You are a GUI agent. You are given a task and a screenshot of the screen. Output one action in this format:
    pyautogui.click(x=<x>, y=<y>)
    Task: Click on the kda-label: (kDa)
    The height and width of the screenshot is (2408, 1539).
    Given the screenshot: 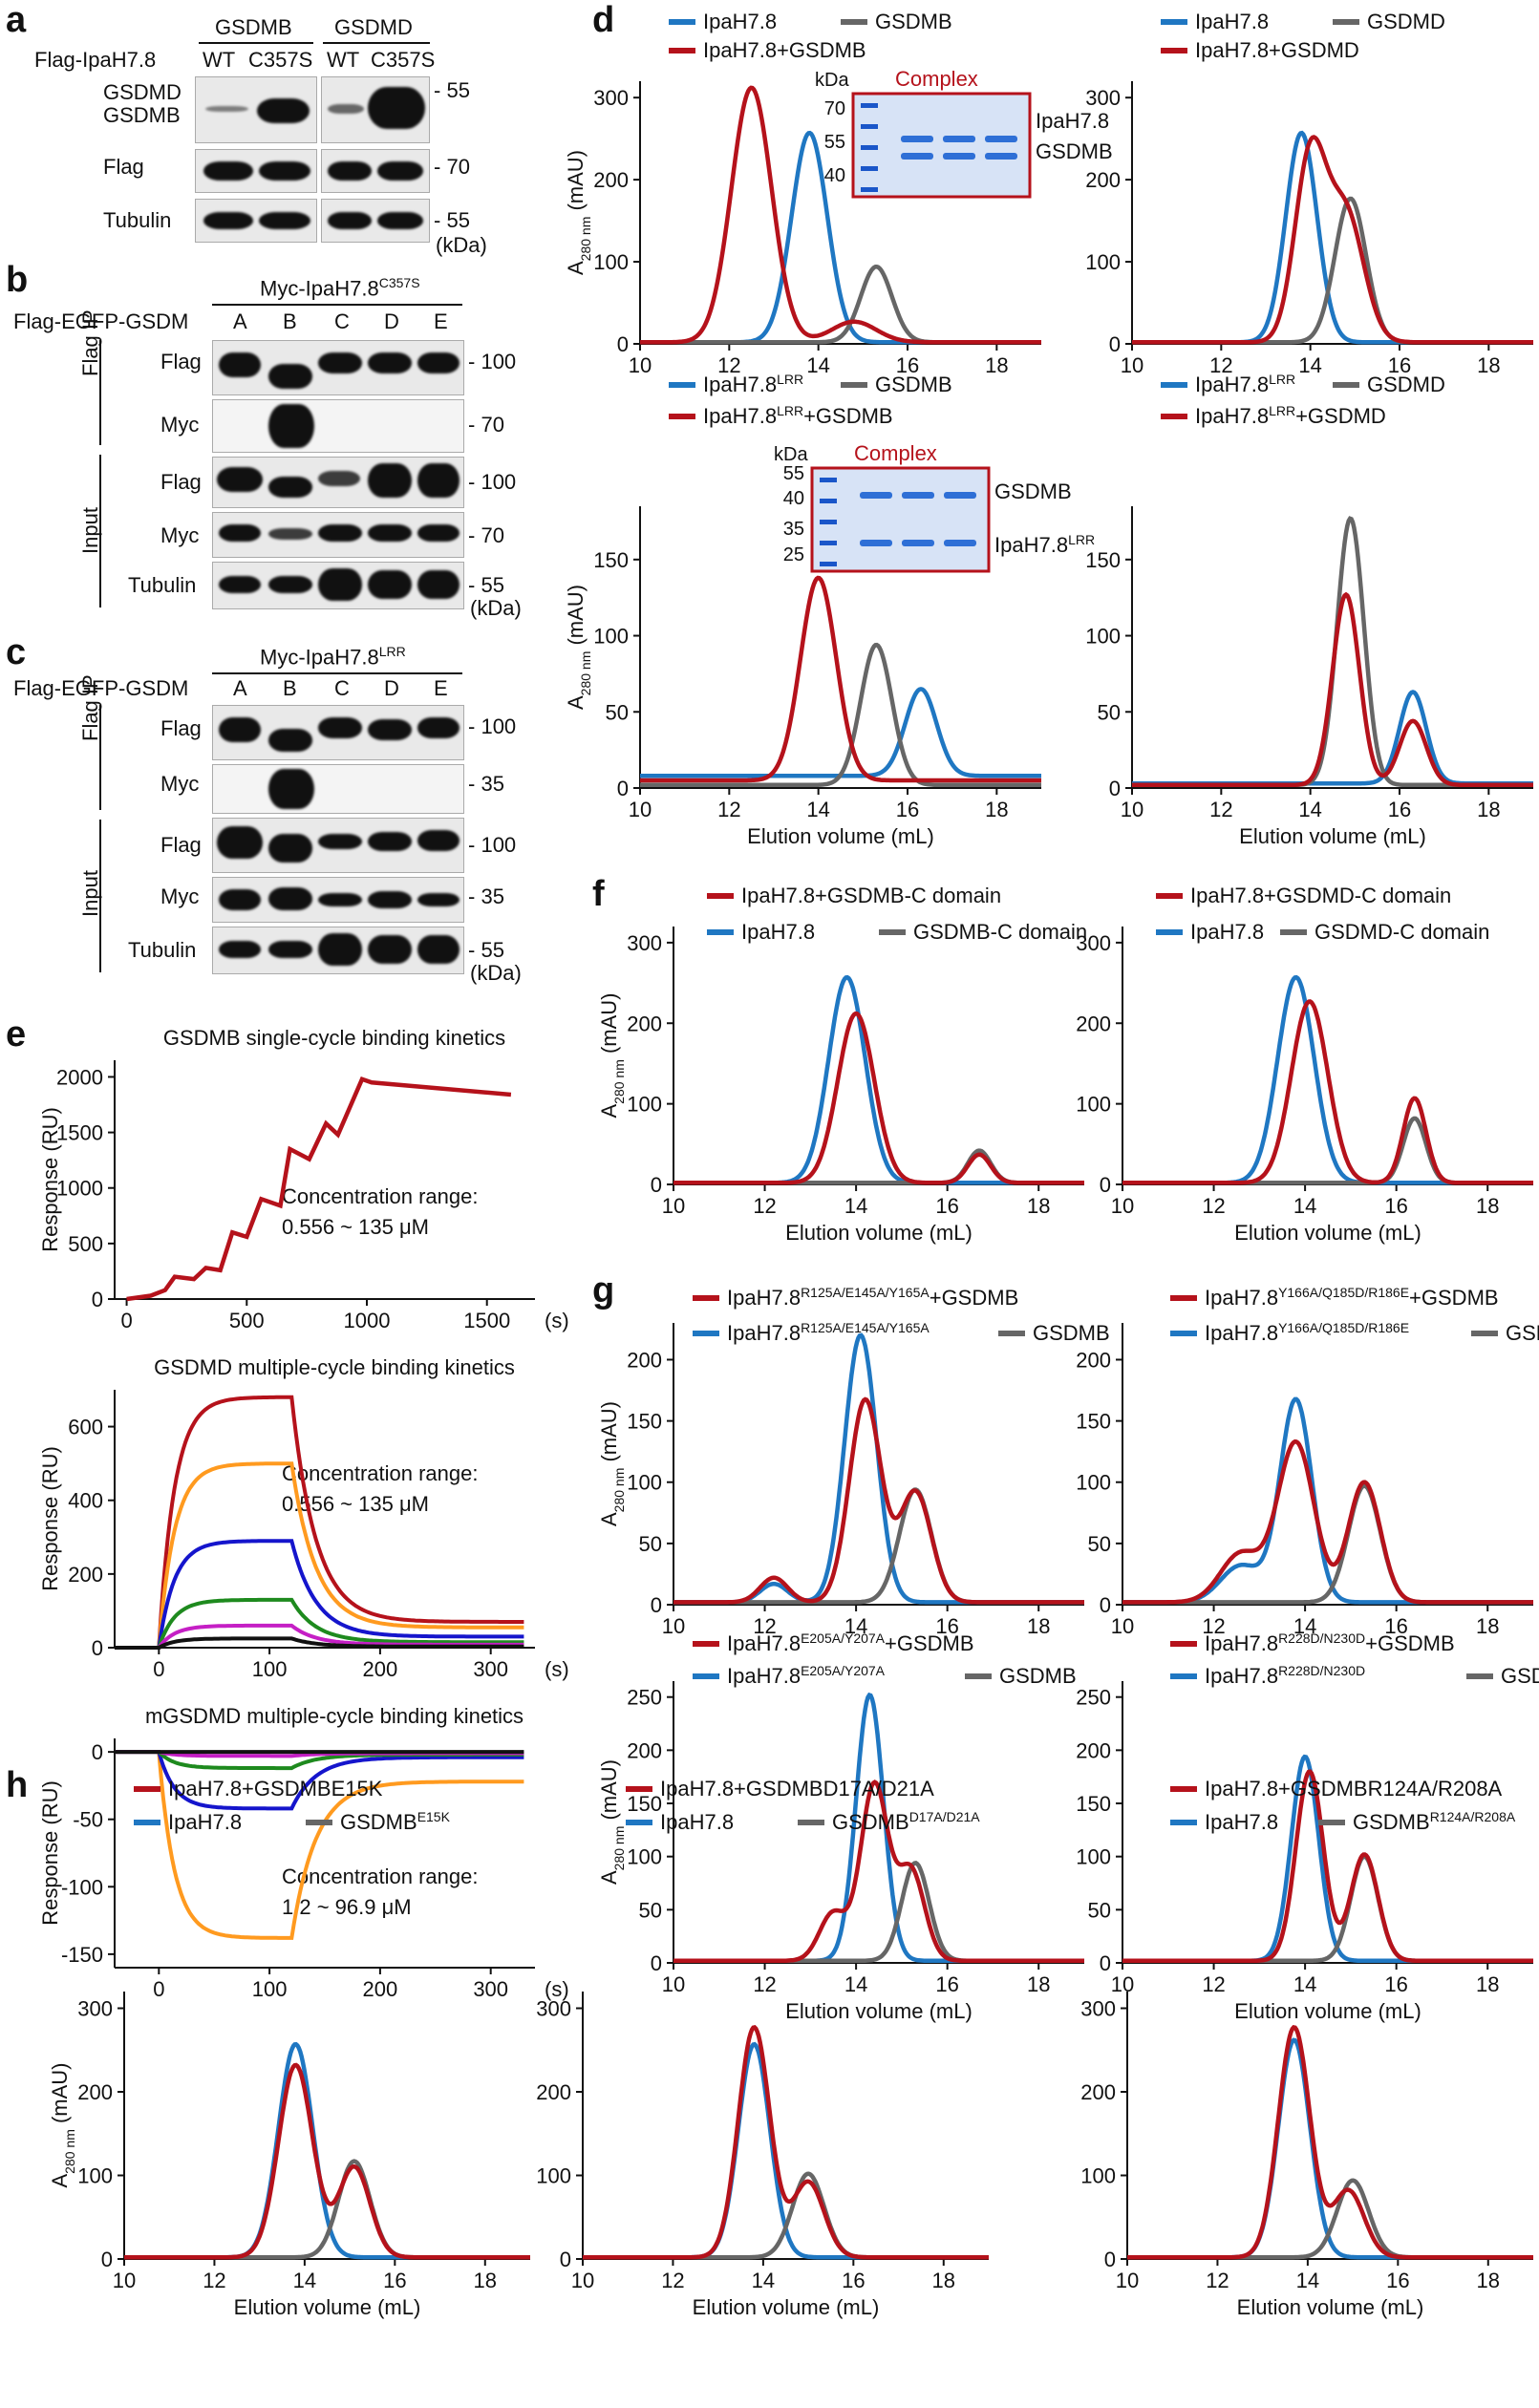 What is the action you would take?
    pyautogui.click(x=496, y=608)
    